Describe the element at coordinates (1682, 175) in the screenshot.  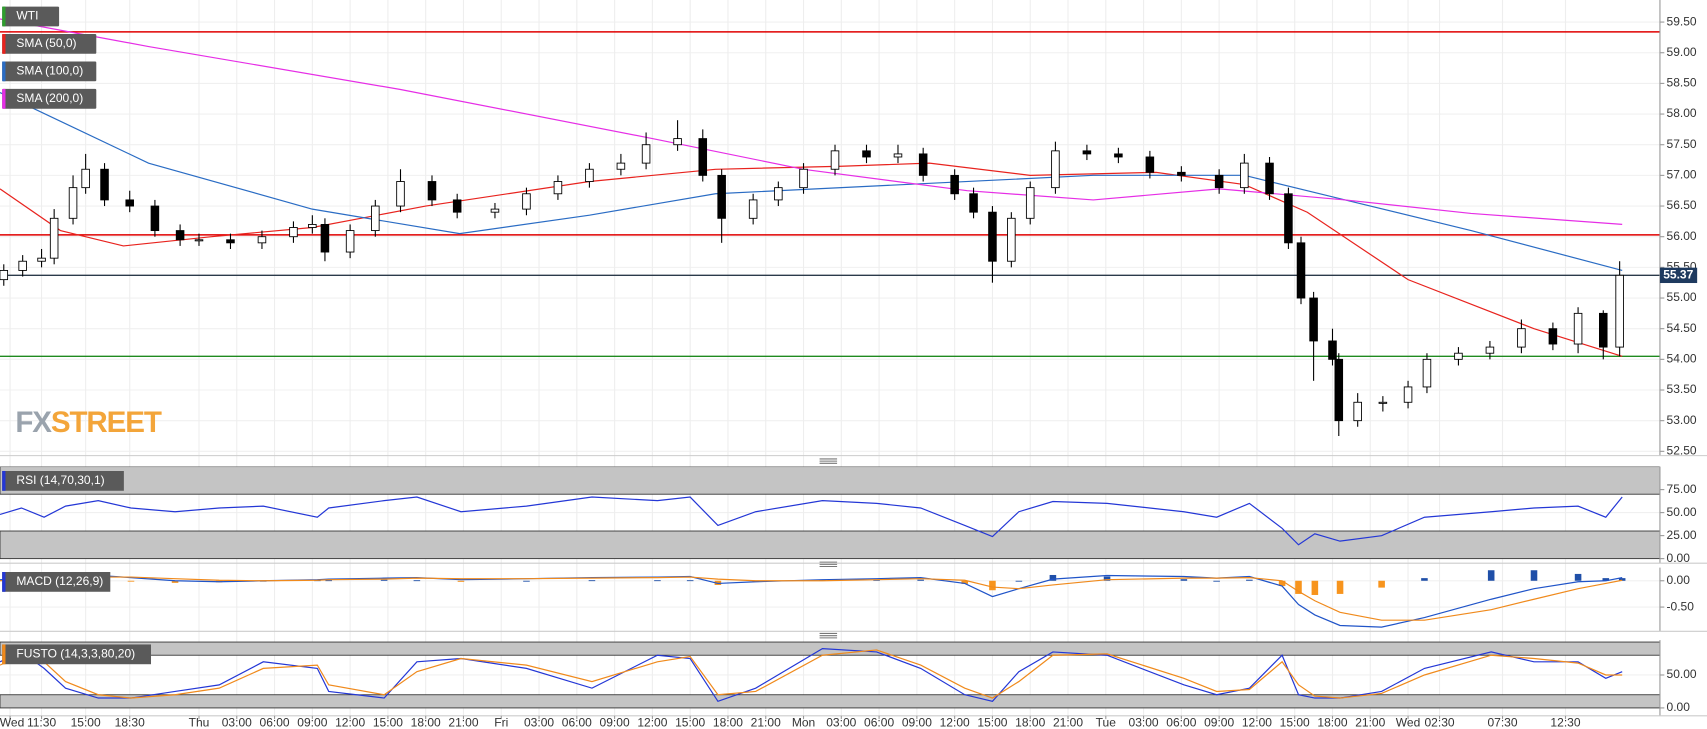
I see `y-tick-label: 57.00` at that location.